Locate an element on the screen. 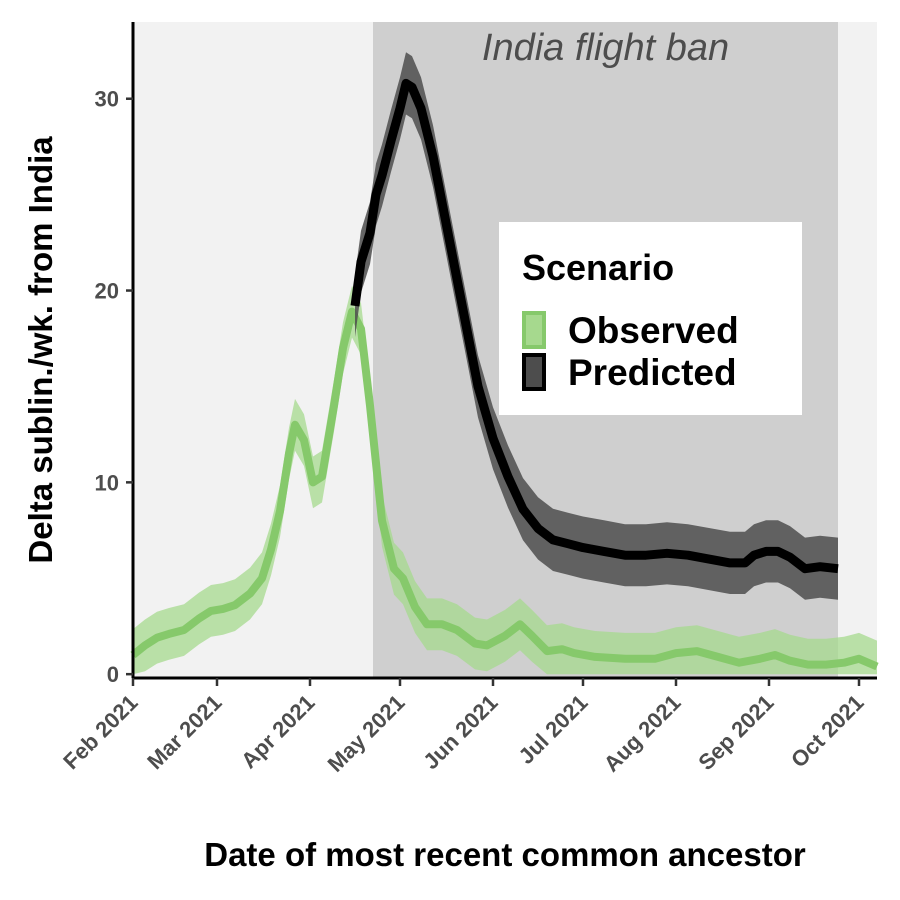 The width and height of the screenshot is (900, 900). x-axis-title: Date of most recent common ancestor is located at coordinates (505, 854).